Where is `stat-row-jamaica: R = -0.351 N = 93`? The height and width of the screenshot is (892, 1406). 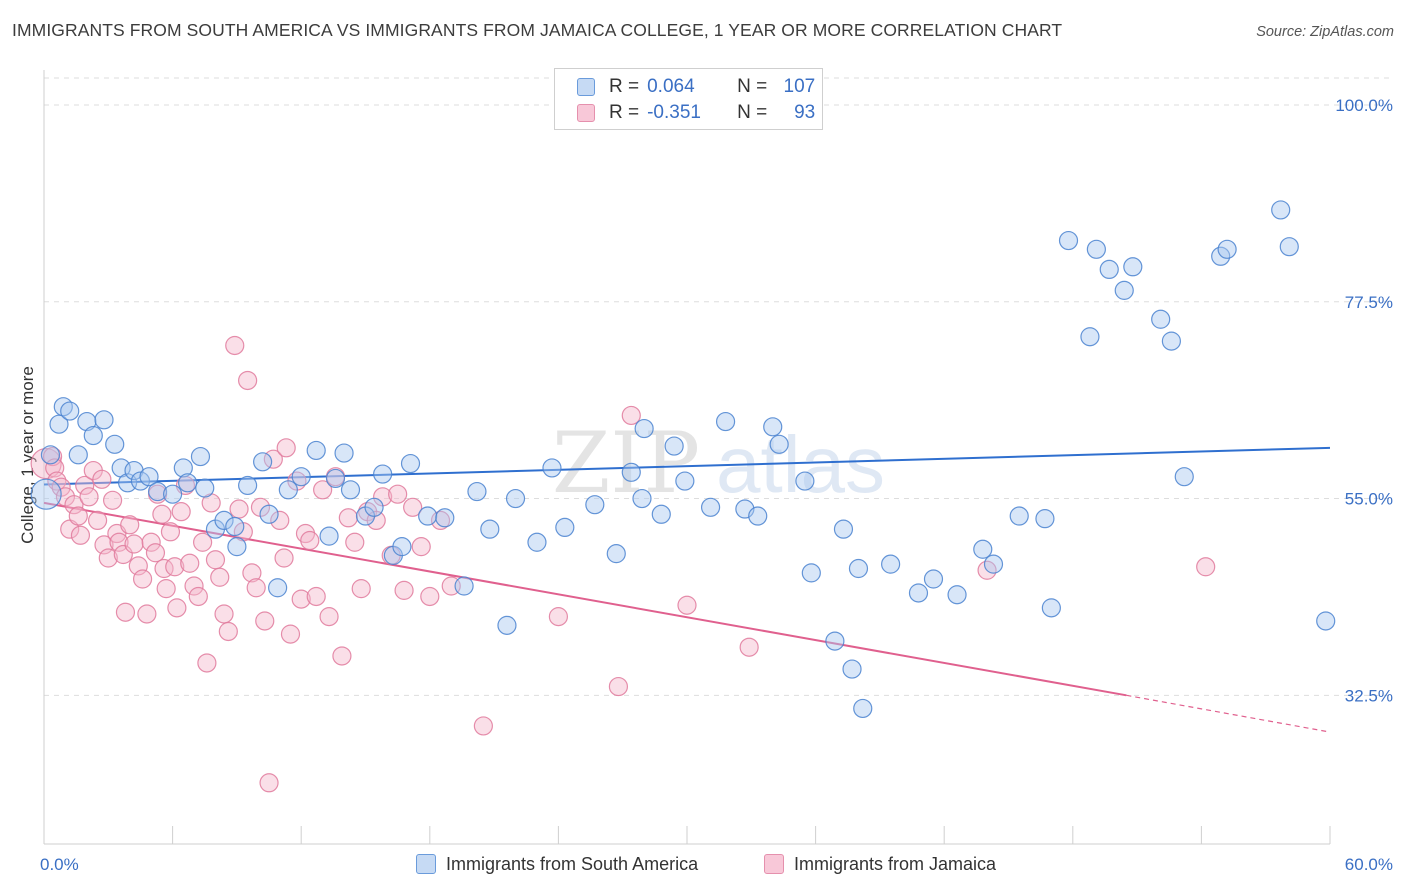
stat-row-jamaica: R = -0.351 N = 93 is located at coordinates (696, 113).